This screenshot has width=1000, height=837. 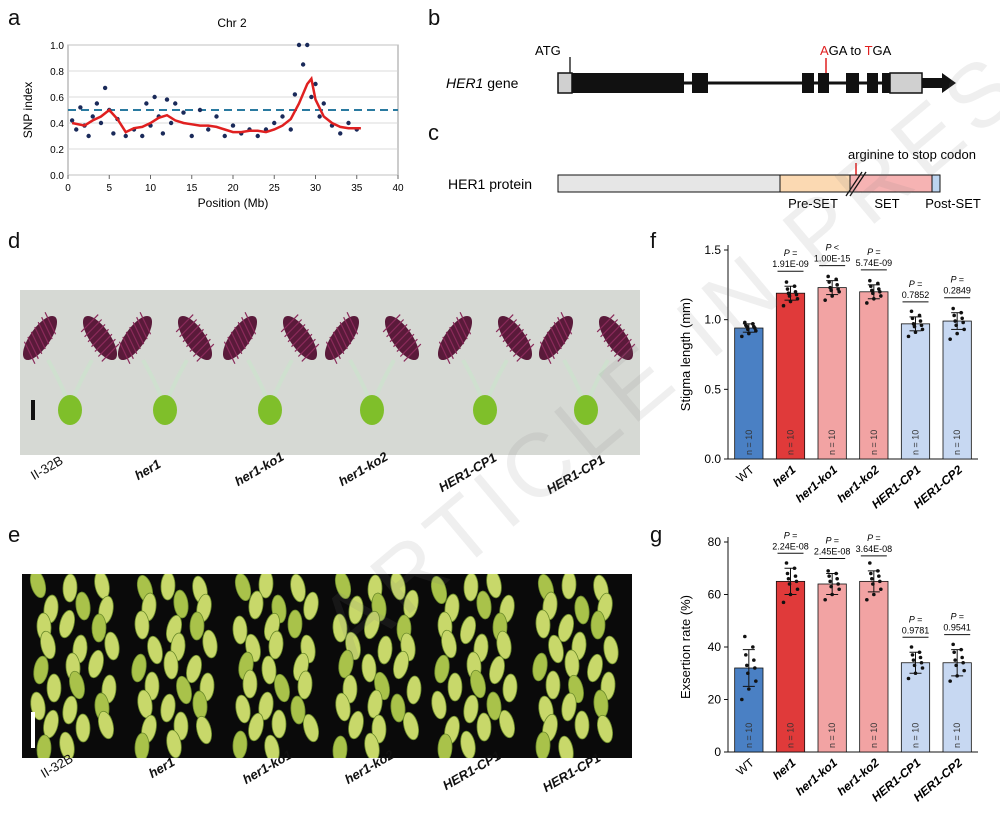 What do you see at coordinates (57, 46) in the screenshot?
I see `chart-a-ytick-label: 1.0` at bounding box center [57, 46].